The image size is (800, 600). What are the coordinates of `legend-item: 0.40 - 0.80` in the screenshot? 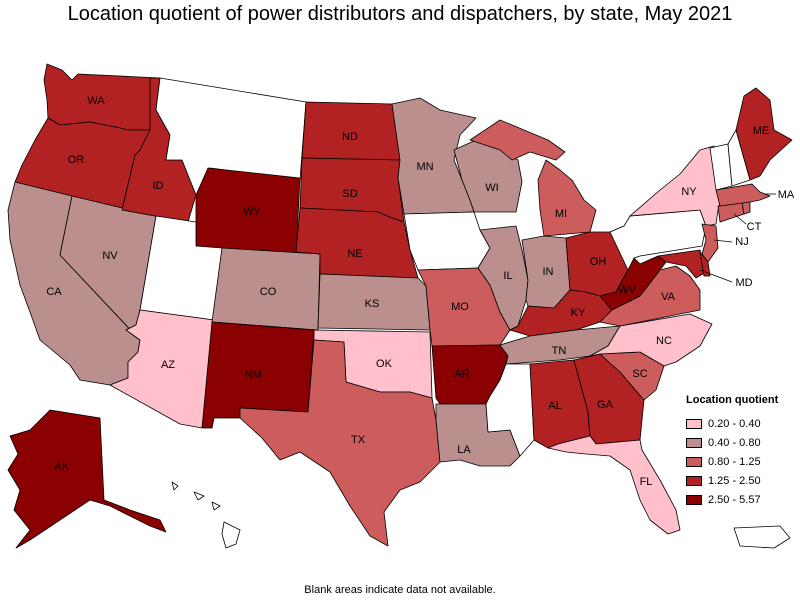 It's located at (742, 442).